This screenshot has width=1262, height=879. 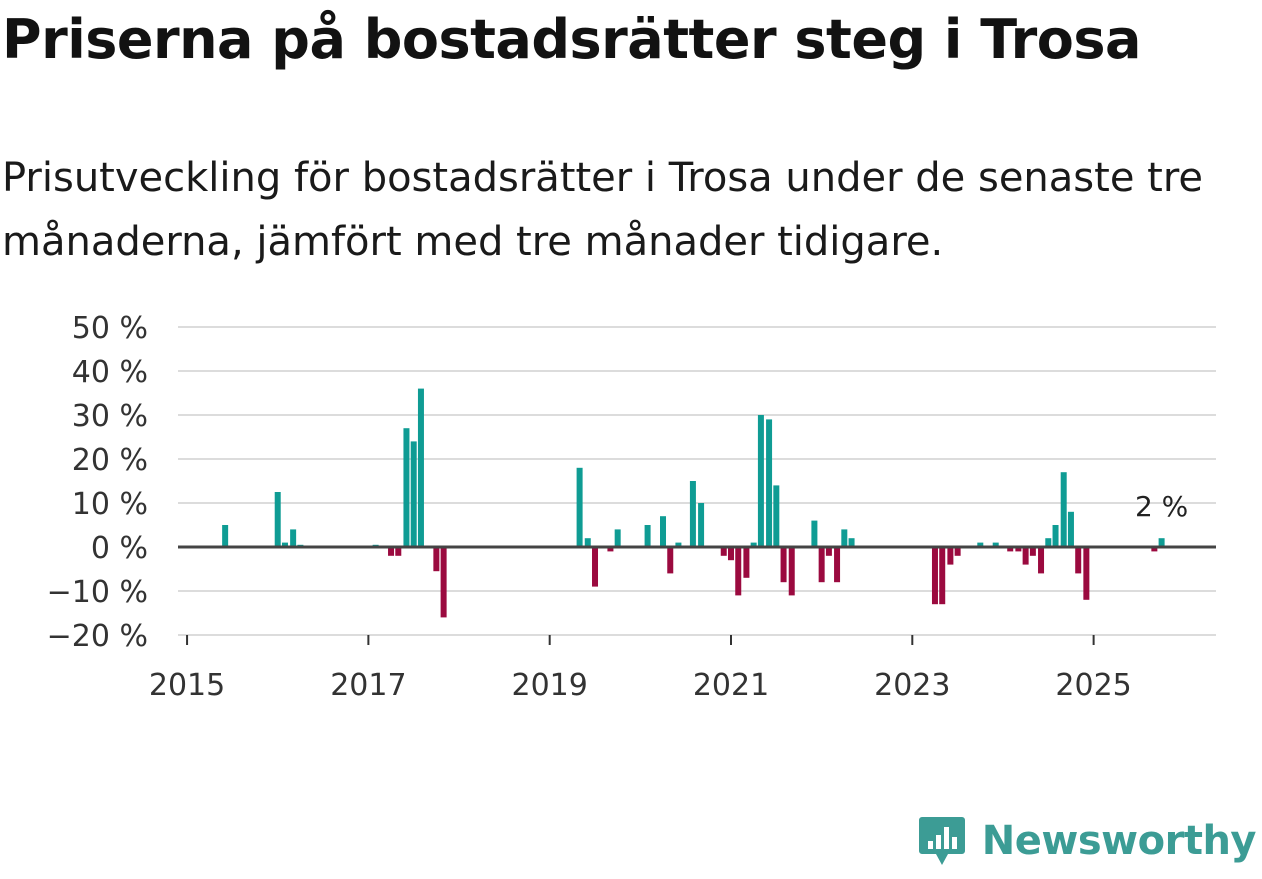 What do you see at coordinates (571, 39) in the screenshot?
I see `chart-title: Priserna på bostadsrätter steg i Trosa` at bounding box center [571, 39].